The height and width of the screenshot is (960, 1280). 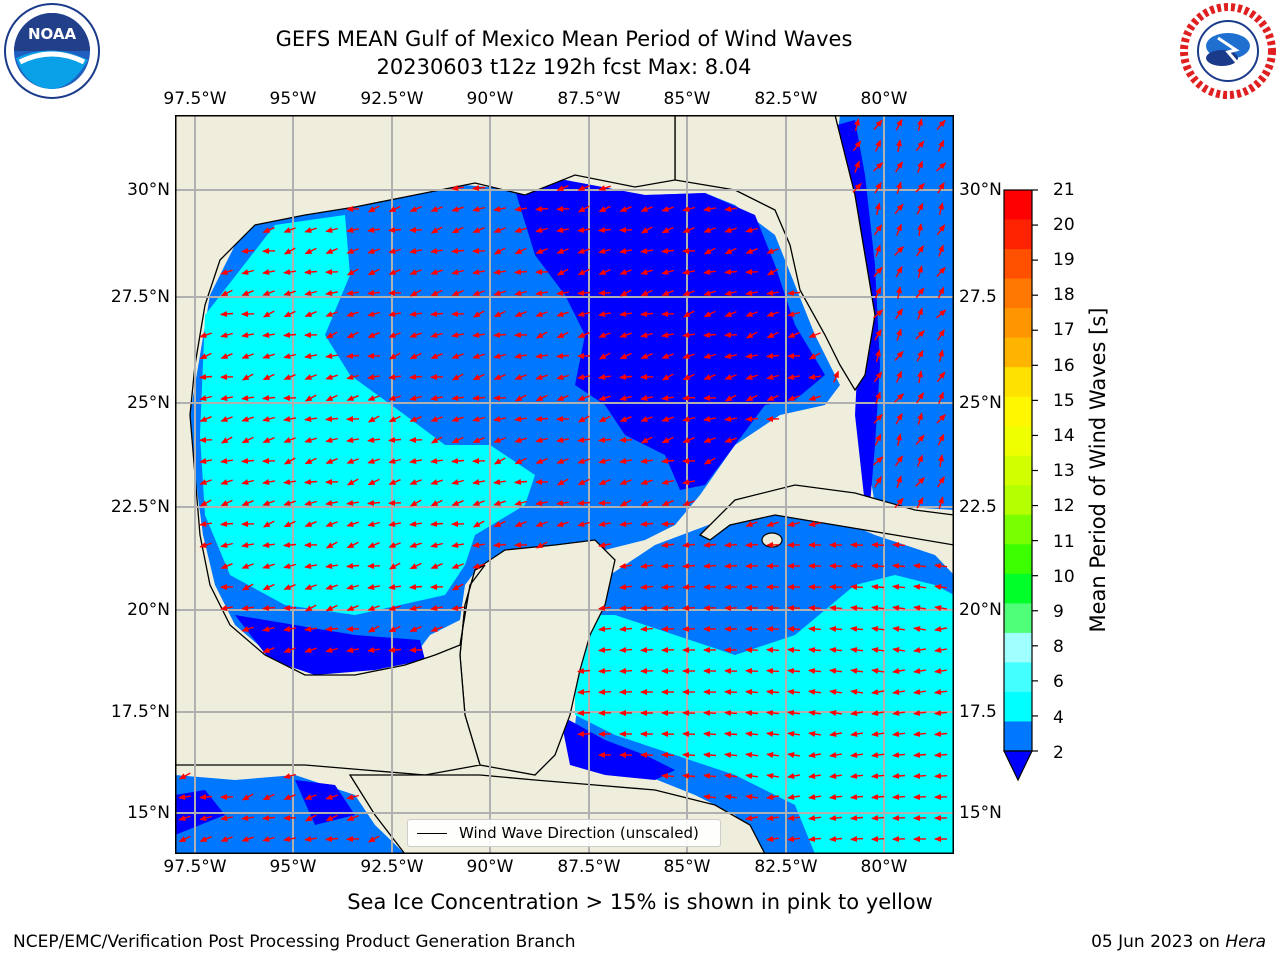 What do you see at coordinates (1064, 436) in the screenshot?
I see `colorbar-tick: 14` at bounding box center [1064, 436].